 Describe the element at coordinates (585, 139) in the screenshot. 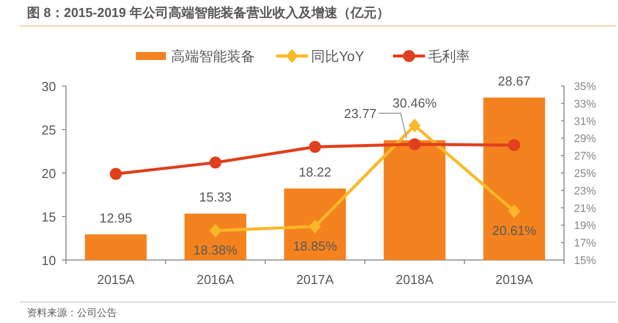

I see `y2-tick-label: 29%` at that location.